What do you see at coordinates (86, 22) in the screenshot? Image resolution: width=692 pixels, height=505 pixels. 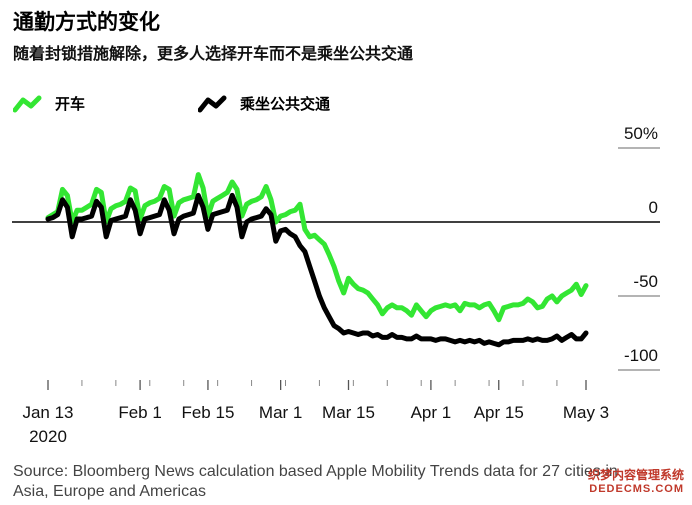 I see `chart-title: 通勤方式的变化` at bounding box center [86, 22].